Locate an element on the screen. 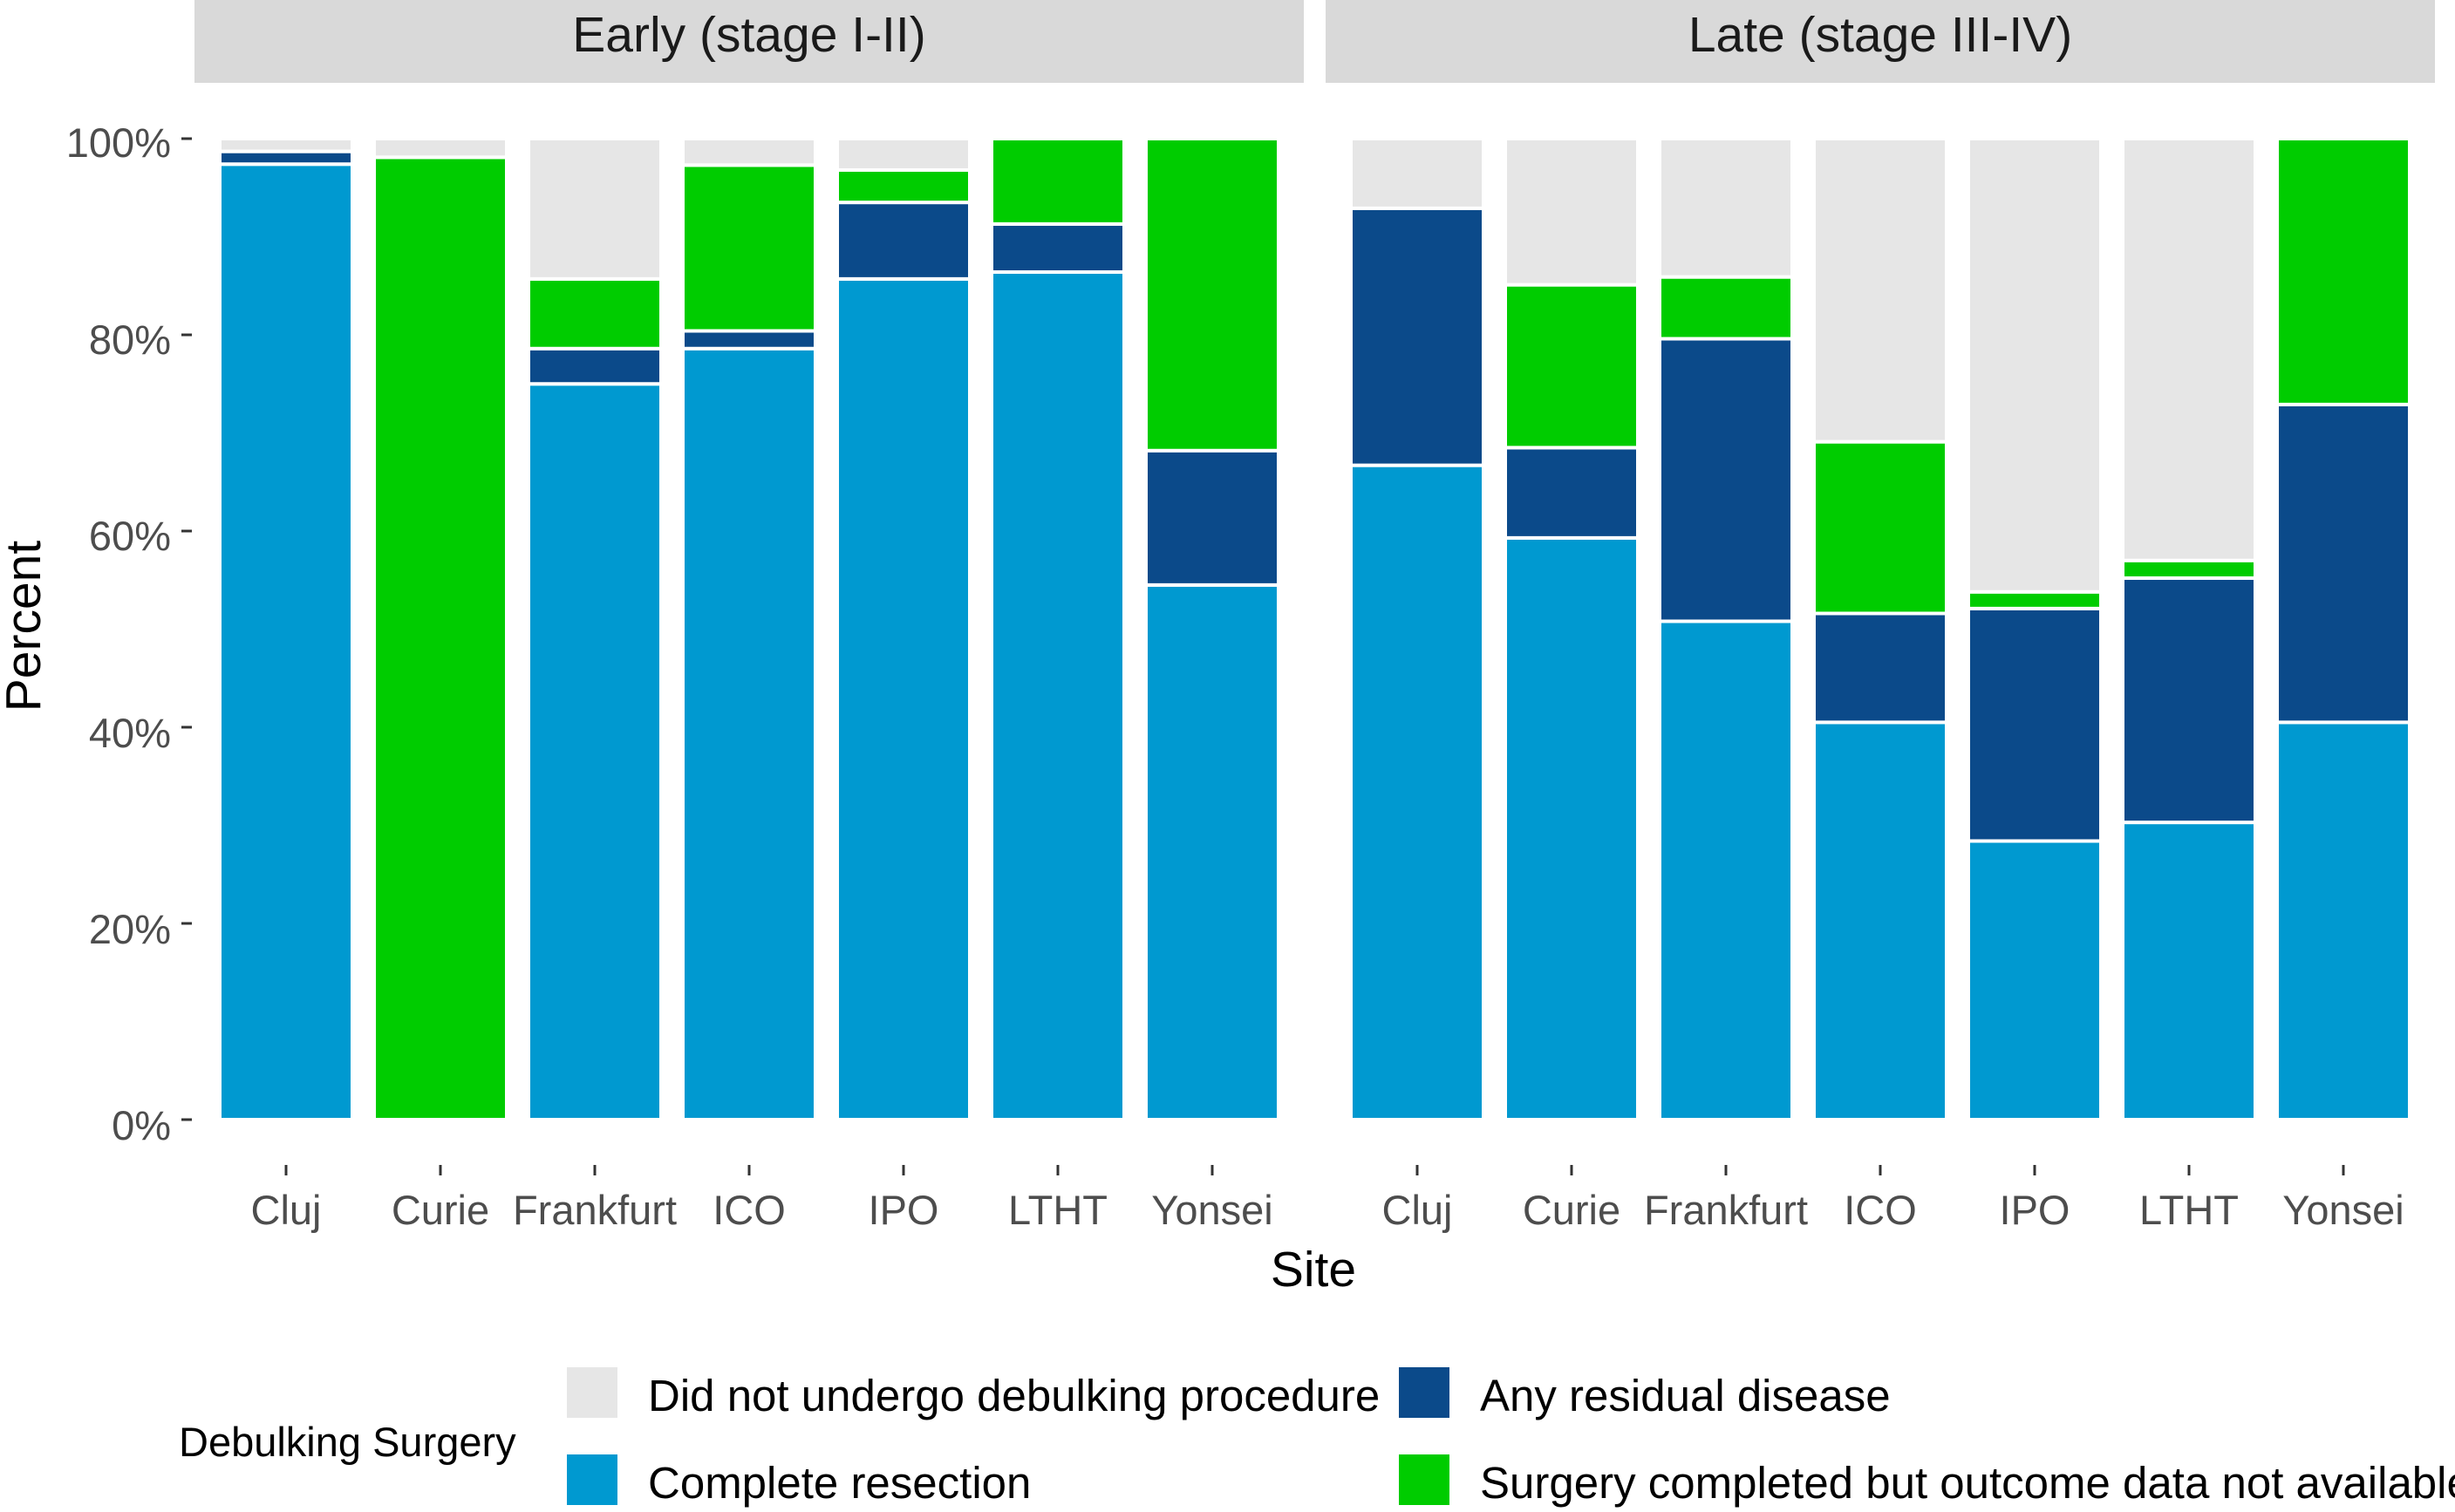  x-tick-label-early-curie: Curie is located at coordinates (441, 1210).